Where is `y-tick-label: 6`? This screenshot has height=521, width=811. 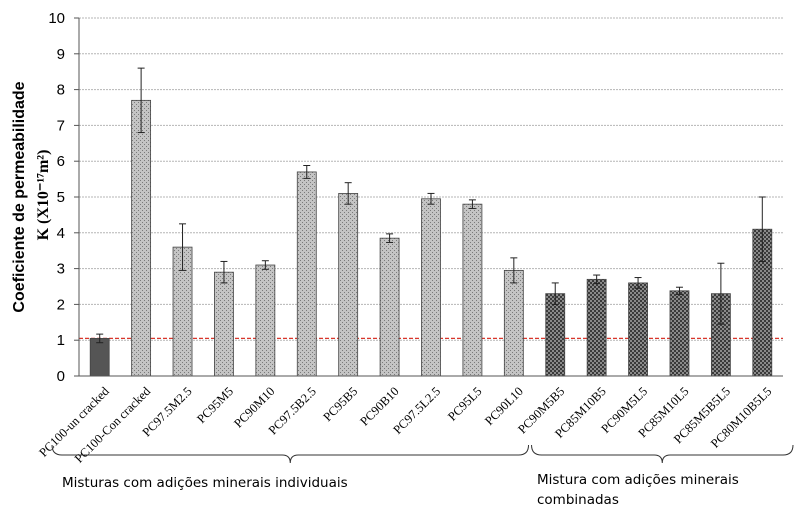 y-tick-label: 6 is located at coordinates (61, 161).